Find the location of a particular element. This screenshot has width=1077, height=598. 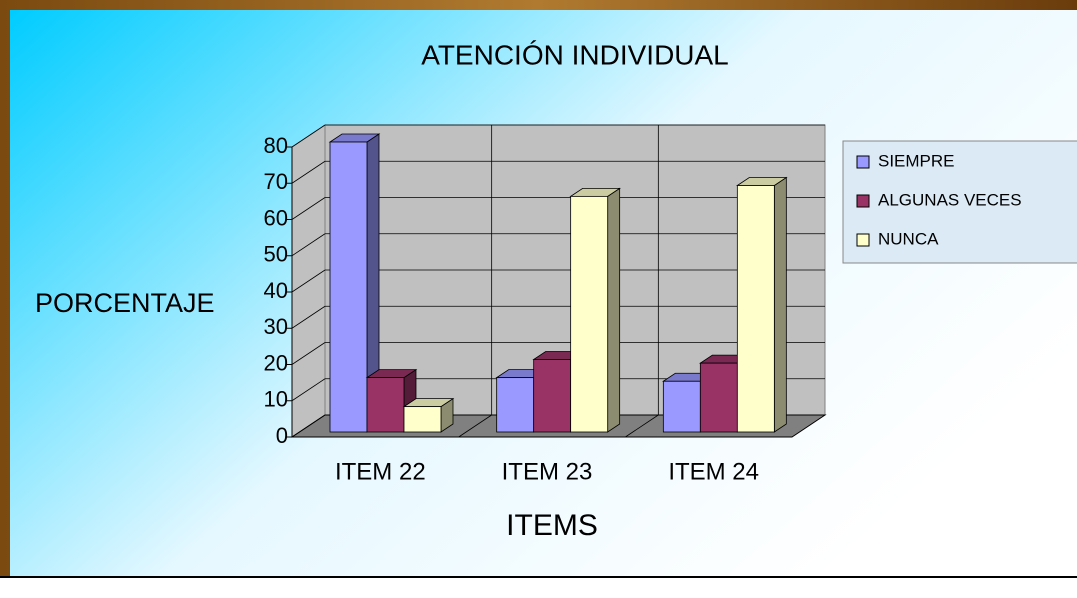

y-tick-label: 80 is located at coordinates (276, 145).